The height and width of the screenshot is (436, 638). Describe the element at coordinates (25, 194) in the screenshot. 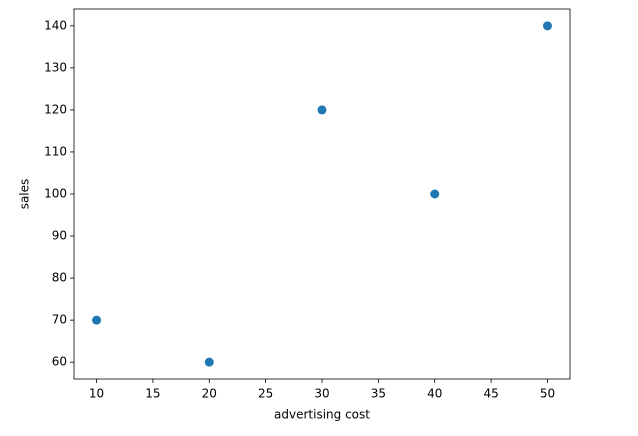

I see `y-axis-label: sales` at that location.